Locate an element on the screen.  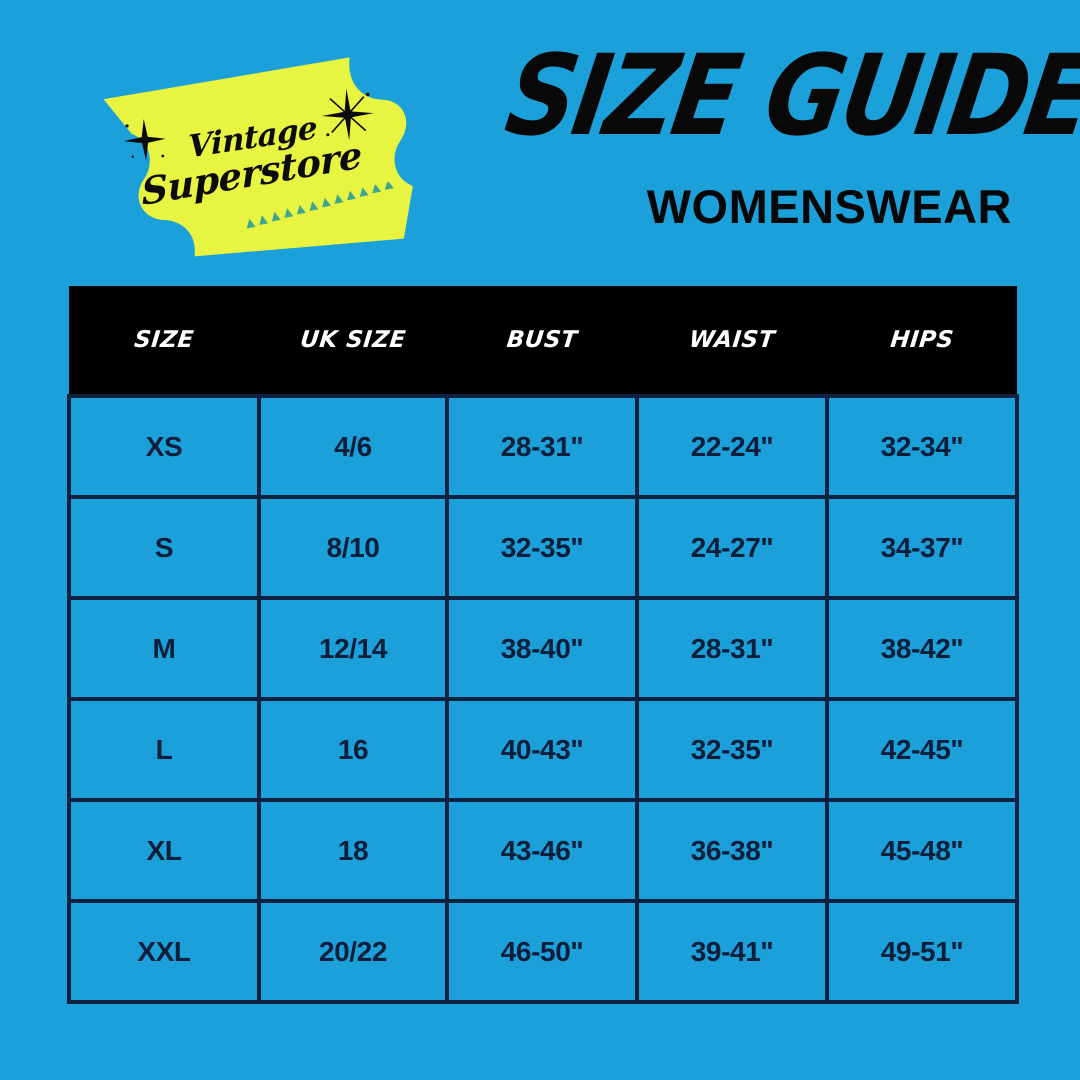
table-row: L 16 40-43" 32-35" 42-45" is located at coordinates (543, 749).